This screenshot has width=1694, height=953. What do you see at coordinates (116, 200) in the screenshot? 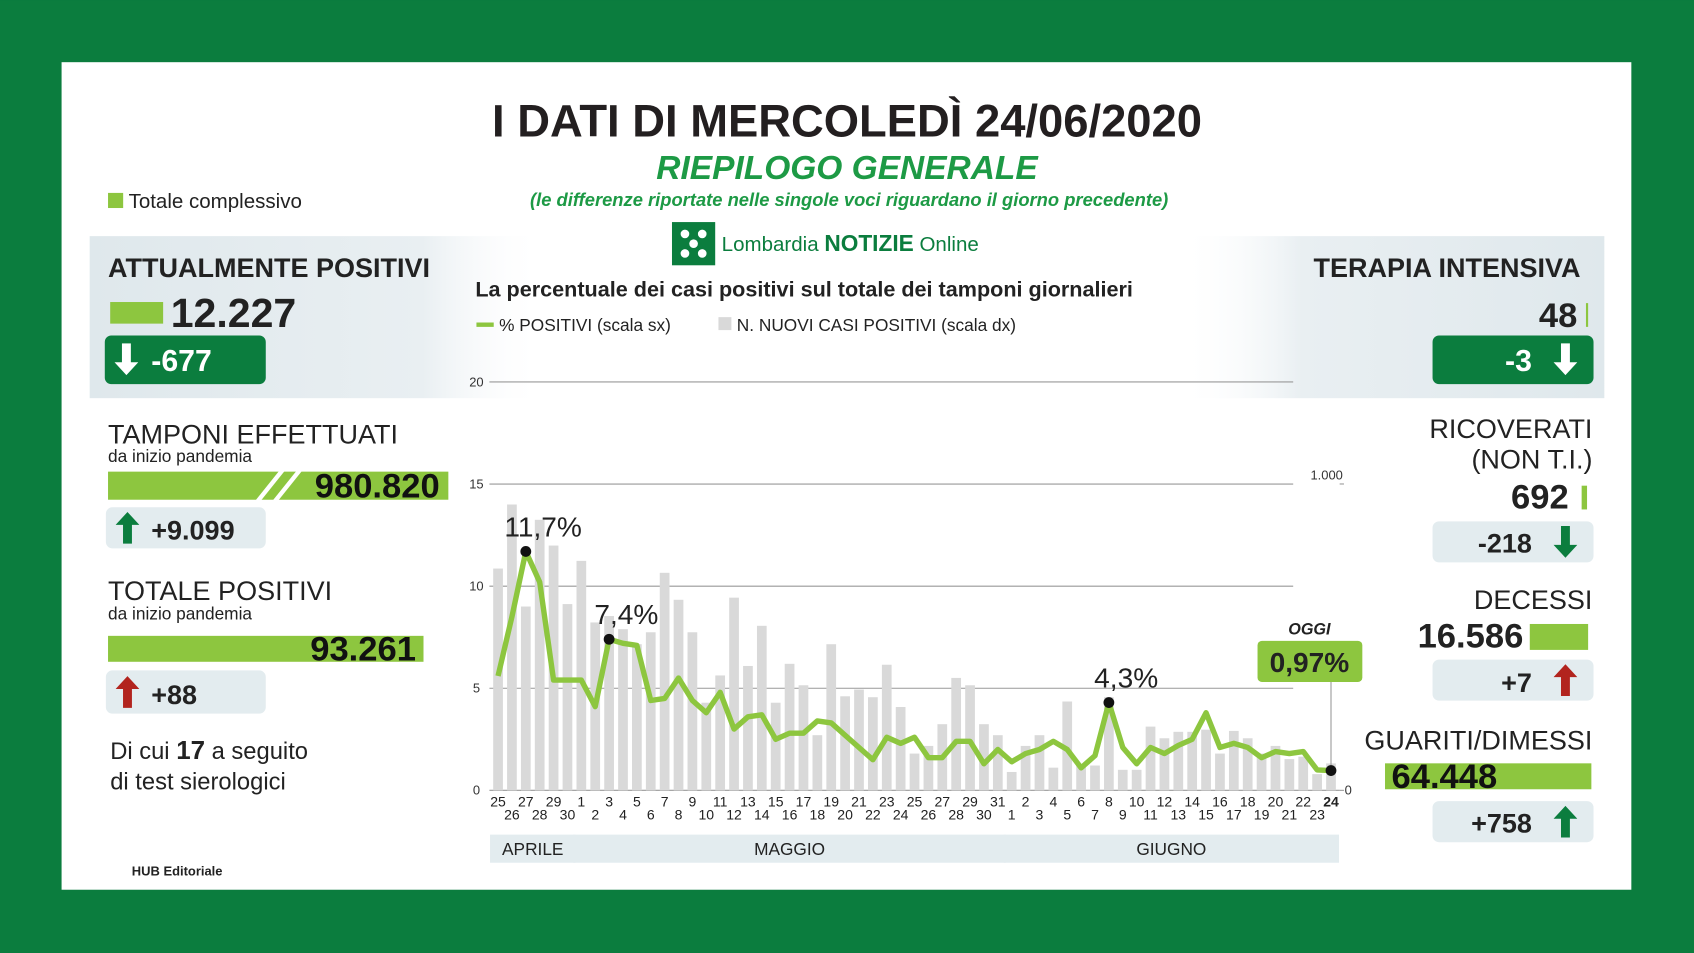
I see `legend-swatch` at bounding box center [116, 200].